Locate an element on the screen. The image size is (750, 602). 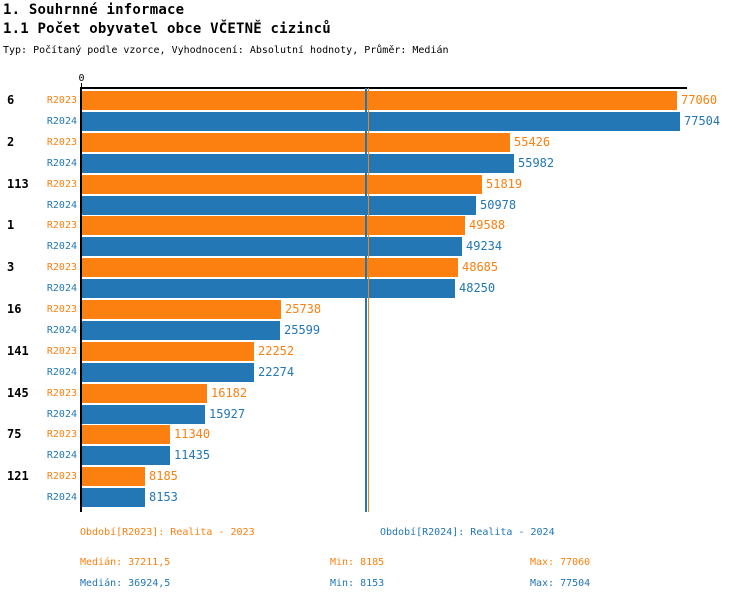
category-label: 2 is located at coordinates (11, 142).